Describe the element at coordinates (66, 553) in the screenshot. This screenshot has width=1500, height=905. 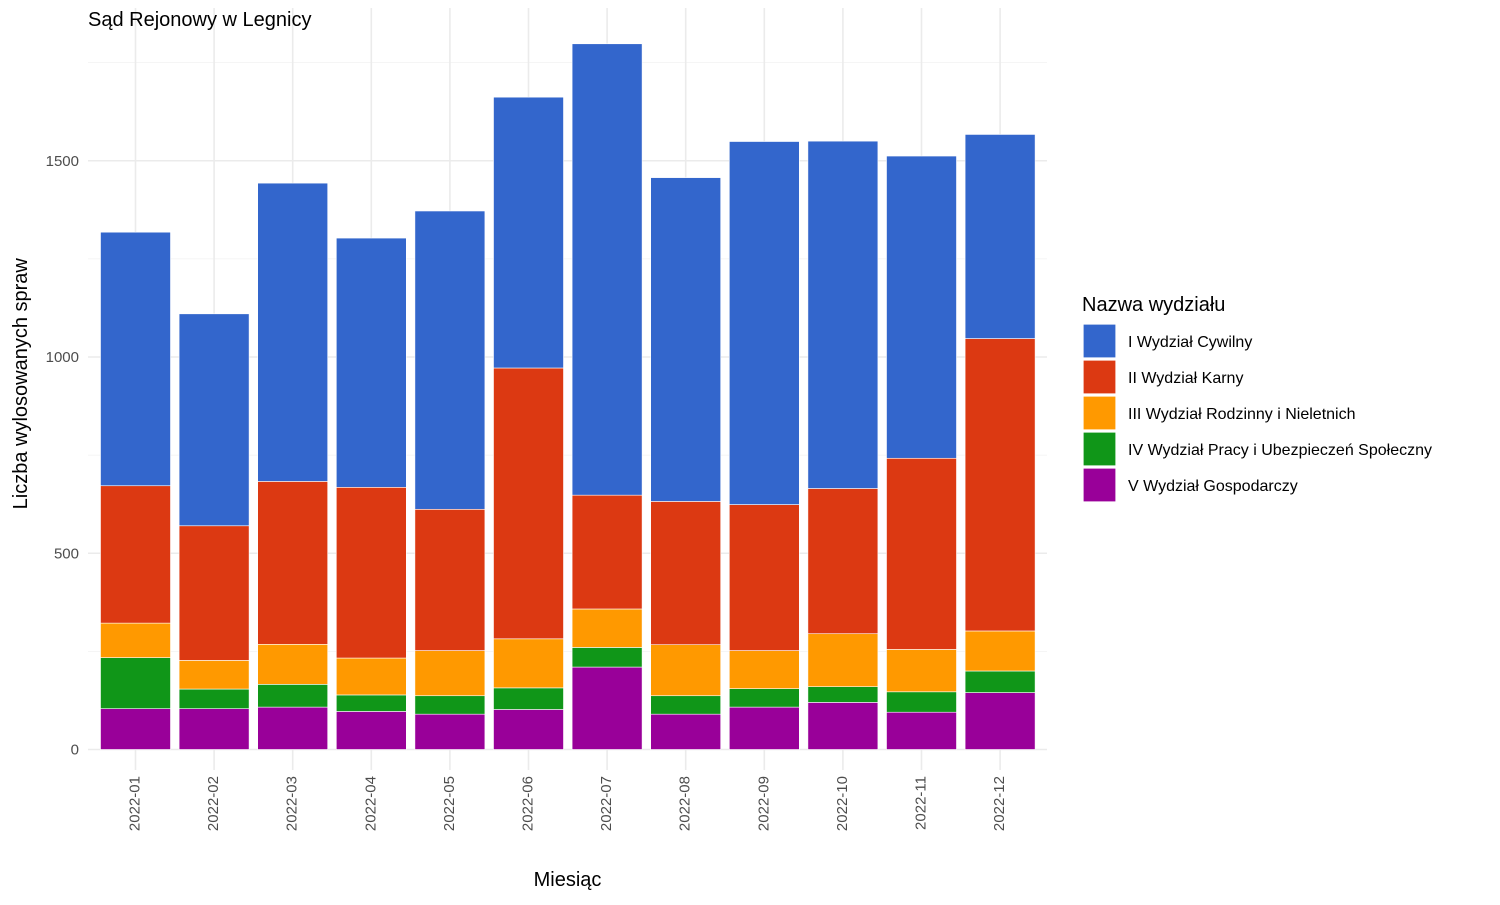
I see `y-tick-label: 500` at that location.